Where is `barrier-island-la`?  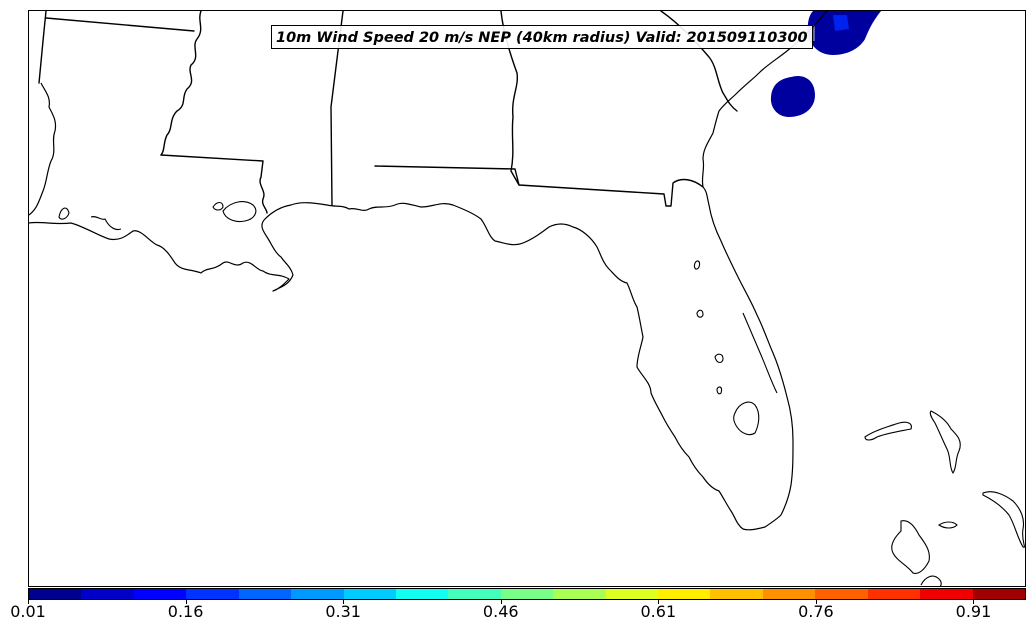
barrier-island-la is located at coordinates (106, 223).